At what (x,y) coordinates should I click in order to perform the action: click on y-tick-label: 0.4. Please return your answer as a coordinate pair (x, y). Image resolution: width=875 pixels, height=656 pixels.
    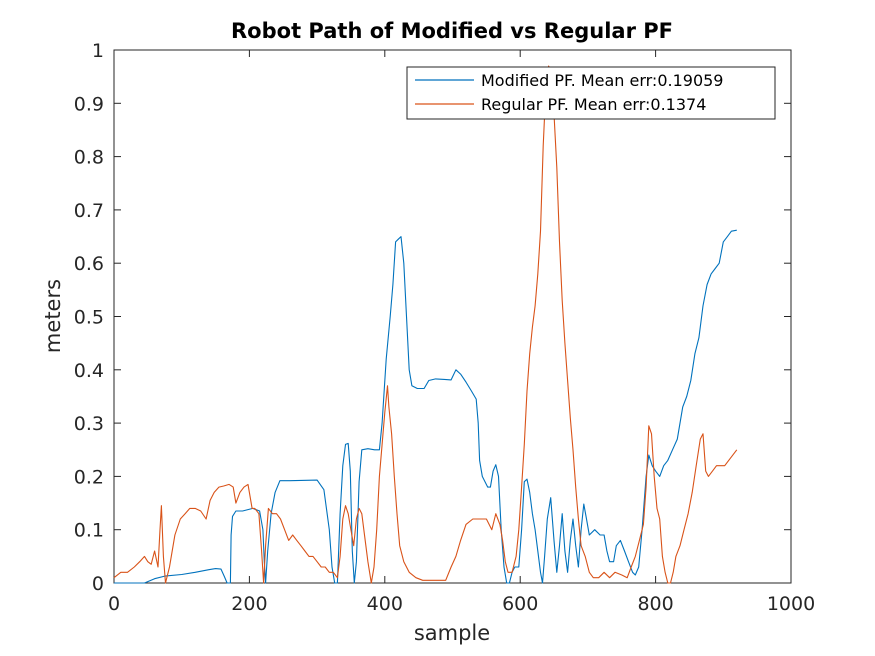
    Looking at the image, I should click on (89, 371).